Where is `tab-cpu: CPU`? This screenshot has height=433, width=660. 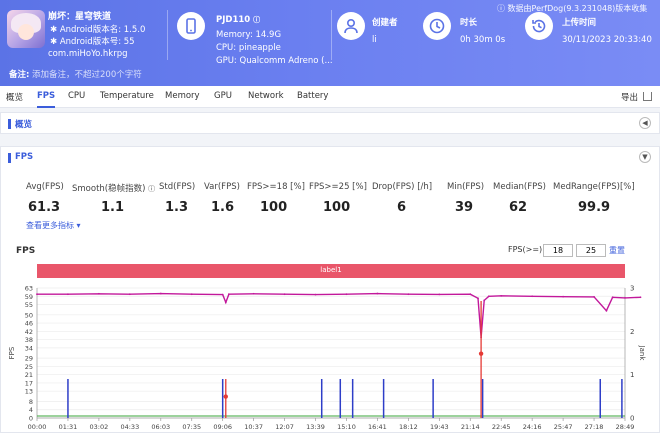 tab-cpu: CPU is located at coordinates (77, 96).